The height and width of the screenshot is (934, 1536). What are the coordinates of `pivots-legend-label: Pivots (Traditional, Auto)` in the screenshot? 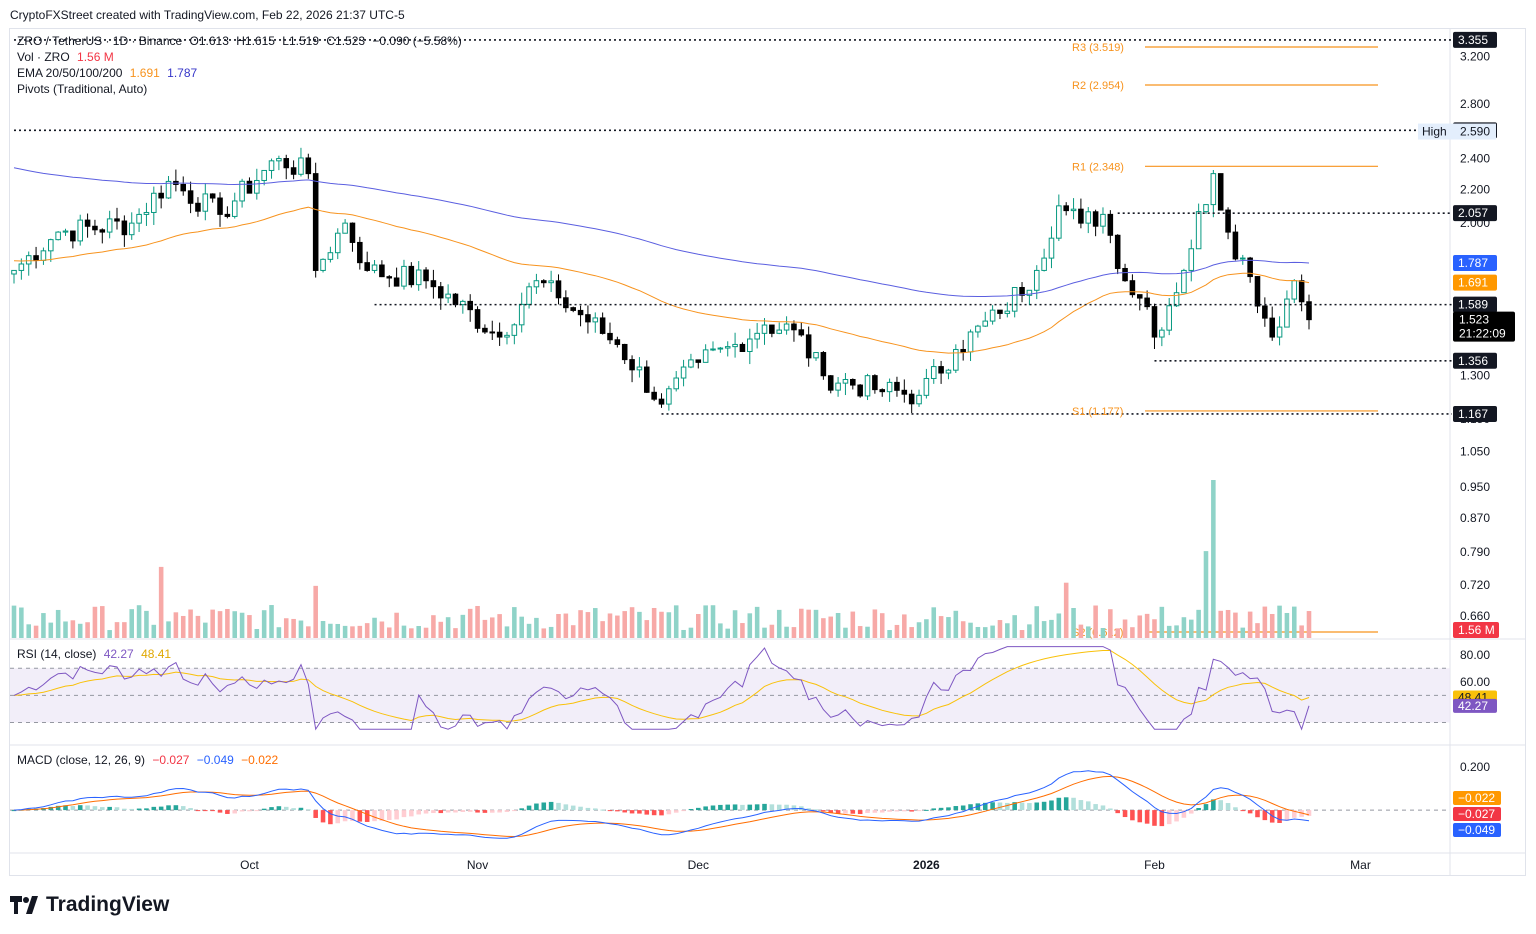 It's located at (82, 89).